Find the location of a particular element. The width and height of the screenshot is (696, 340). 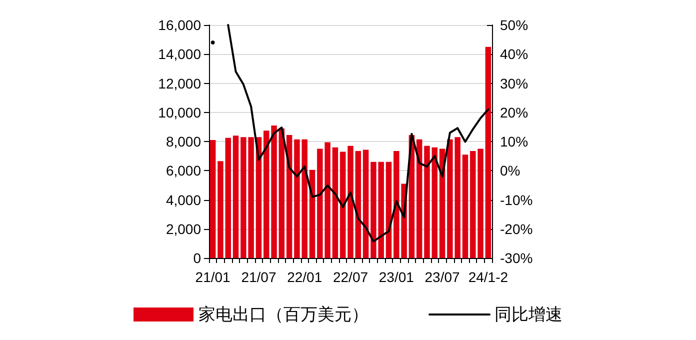

y-tick-label: 4,000 is located at coordinates (184, 200).